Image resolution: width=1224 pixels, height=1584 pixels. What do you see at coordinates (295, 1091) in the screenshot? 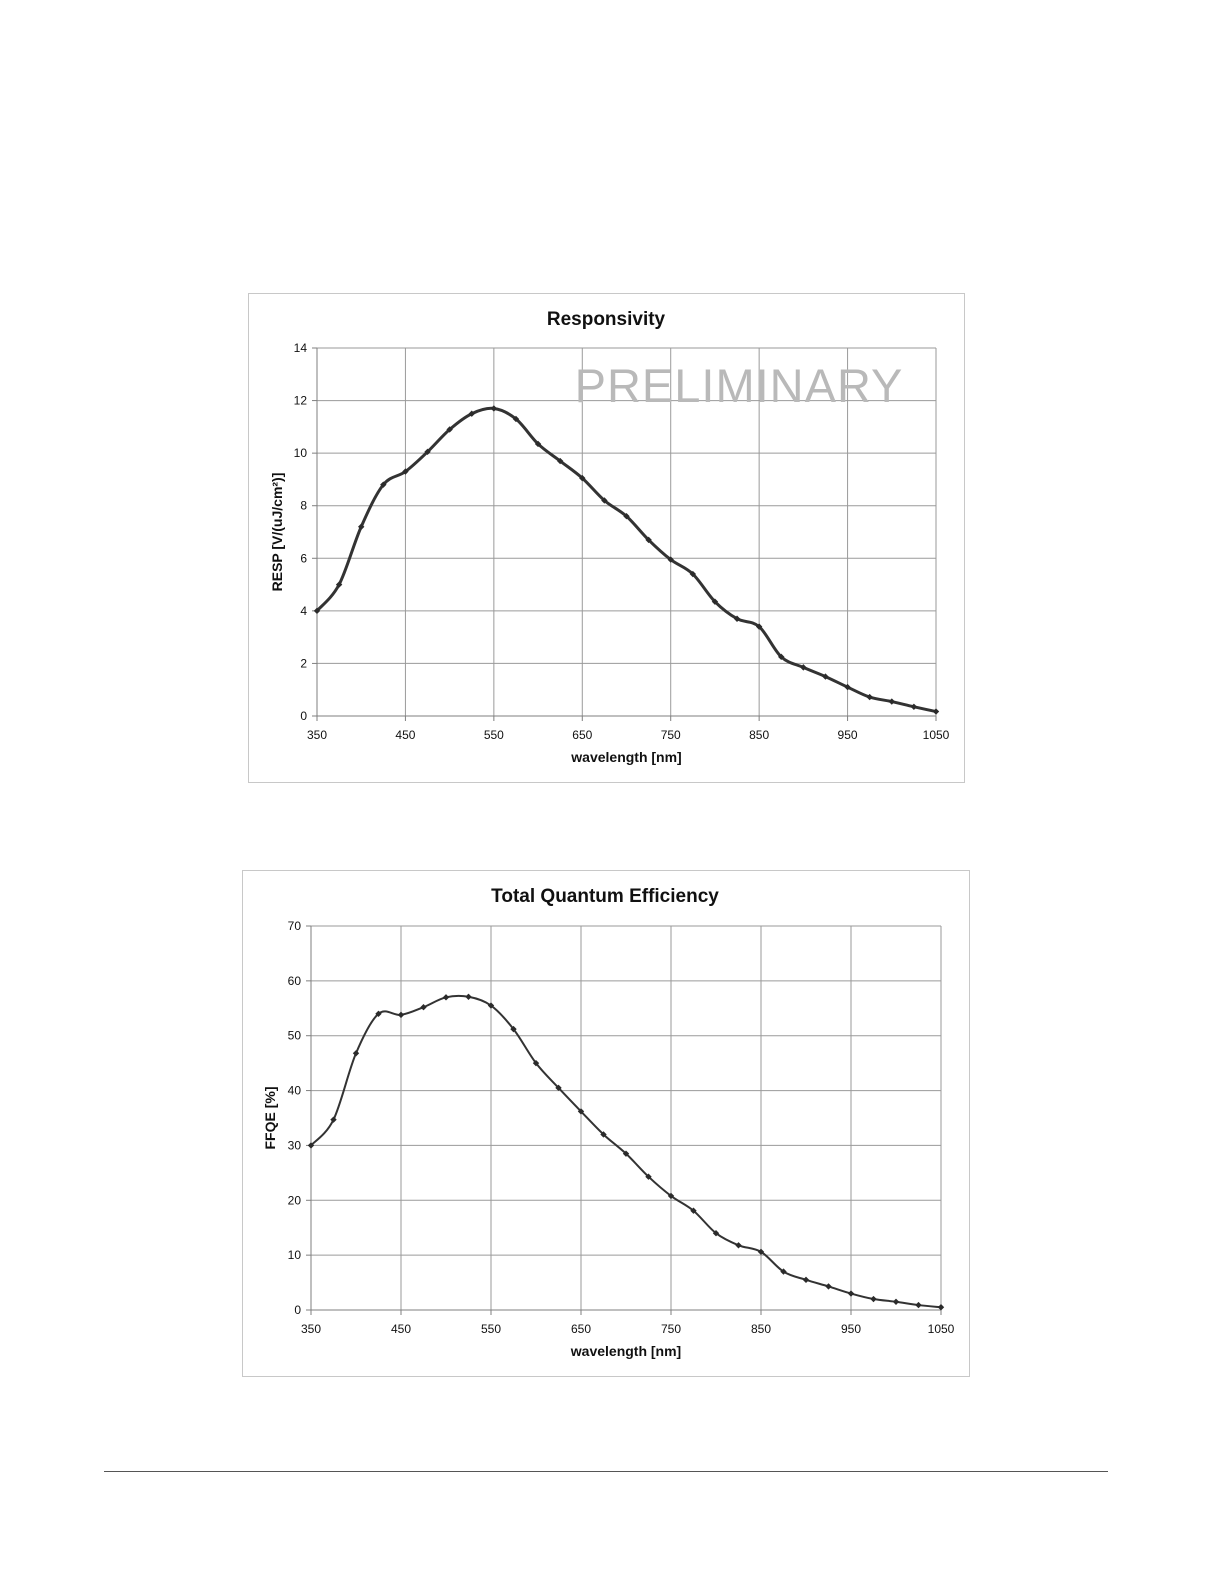
I see `y-tick-label: 40` at bounding box center [295, 1091].